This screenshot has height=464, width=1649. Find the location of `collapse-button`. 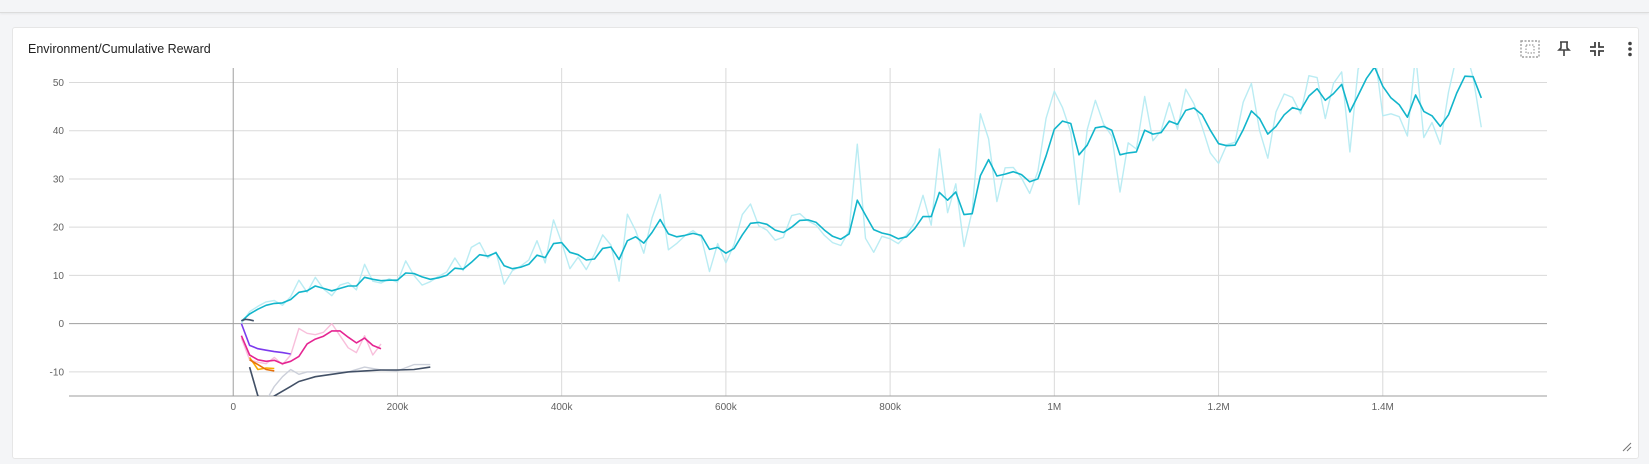

collapse-button is located at coordinates (1597, 49).